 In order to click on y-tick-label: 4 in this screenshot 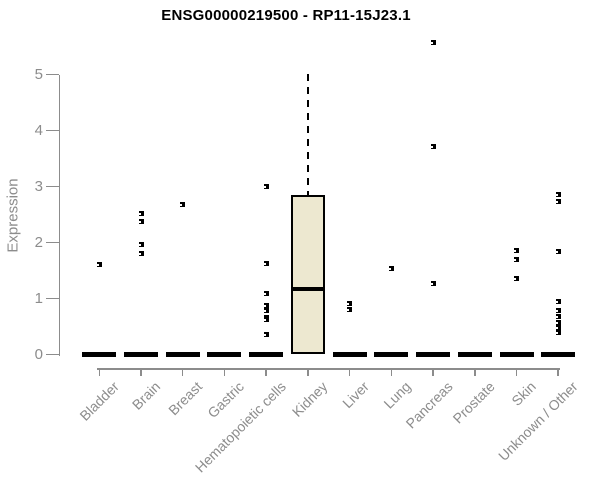, I will do `click(38, 130)`.